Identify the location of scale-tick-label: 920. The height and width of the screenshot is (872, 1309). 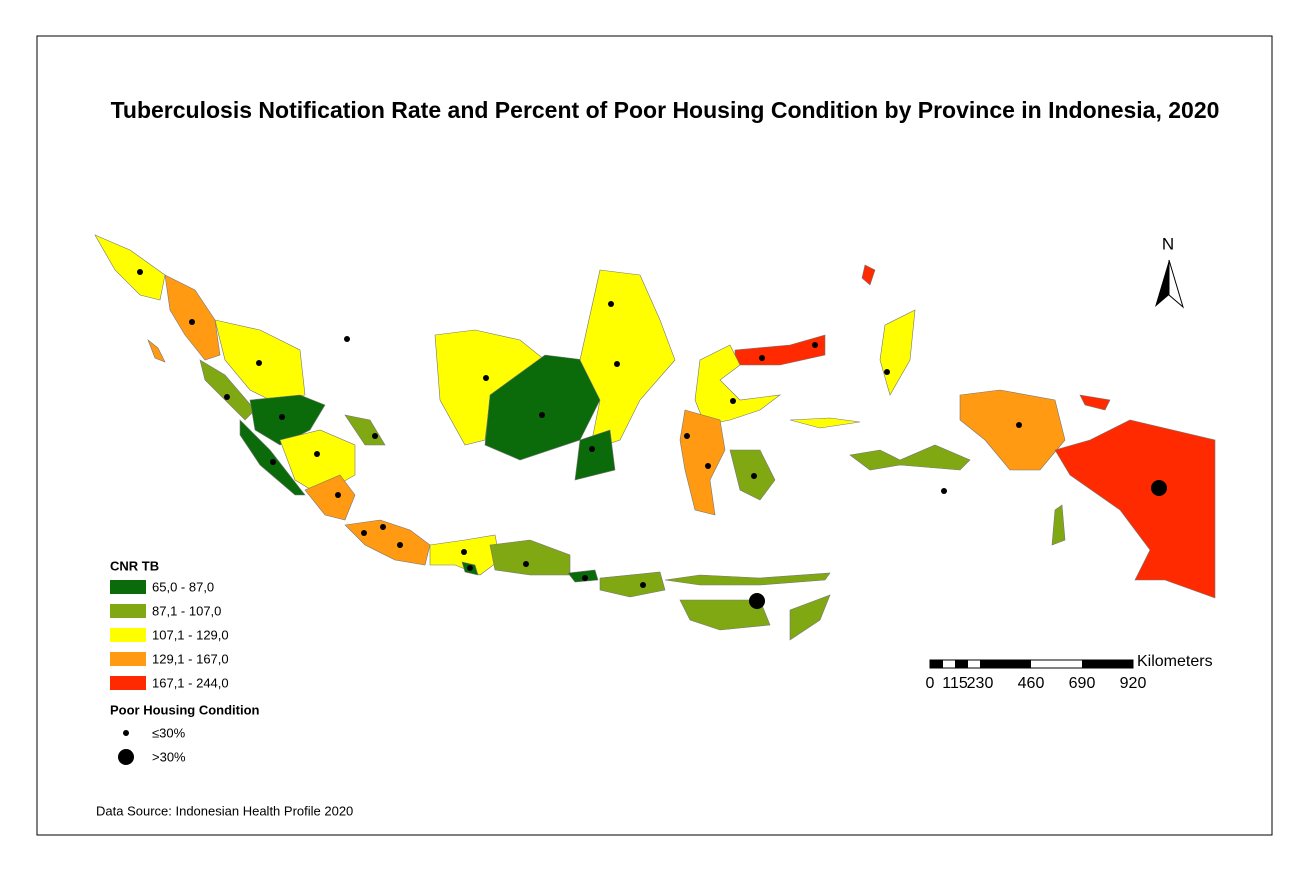
(1133, 683).